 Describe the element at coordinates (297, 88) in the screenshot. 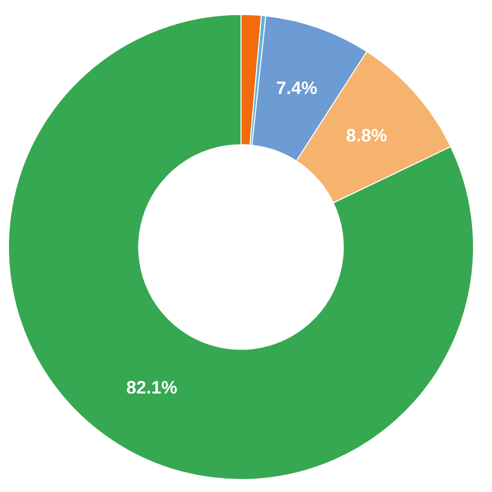

I see `data-label: 7.4%` at that location.